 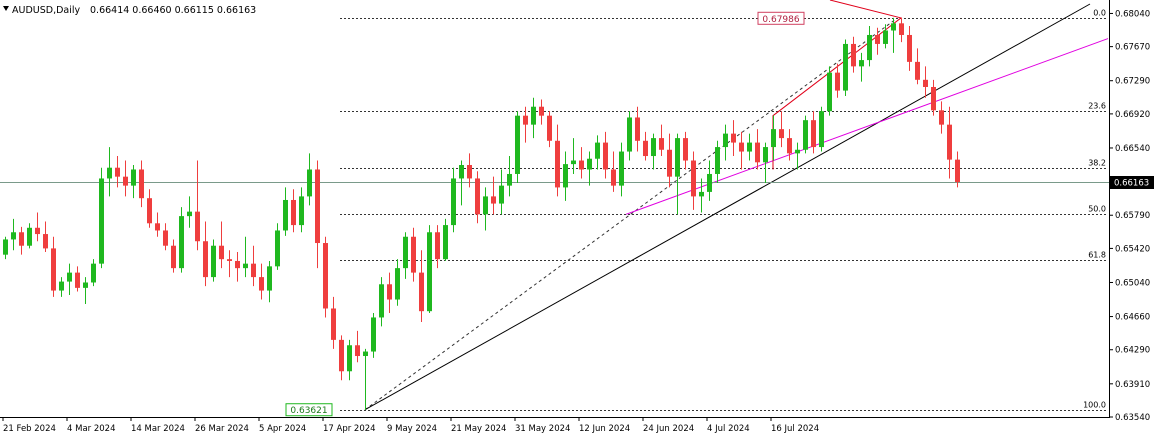 I want to click on symbol-label: AUDUSD,Daily, so click(x=46, y=10).